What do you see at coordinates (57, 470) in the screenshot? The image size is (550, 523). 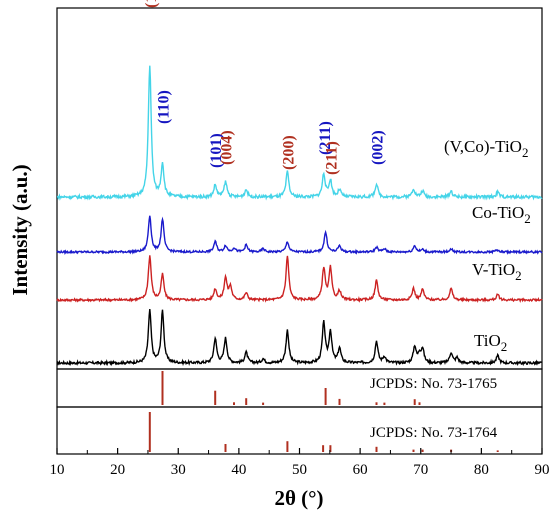 I see `x-tick-label: 10` at bounding box center [57, 470].